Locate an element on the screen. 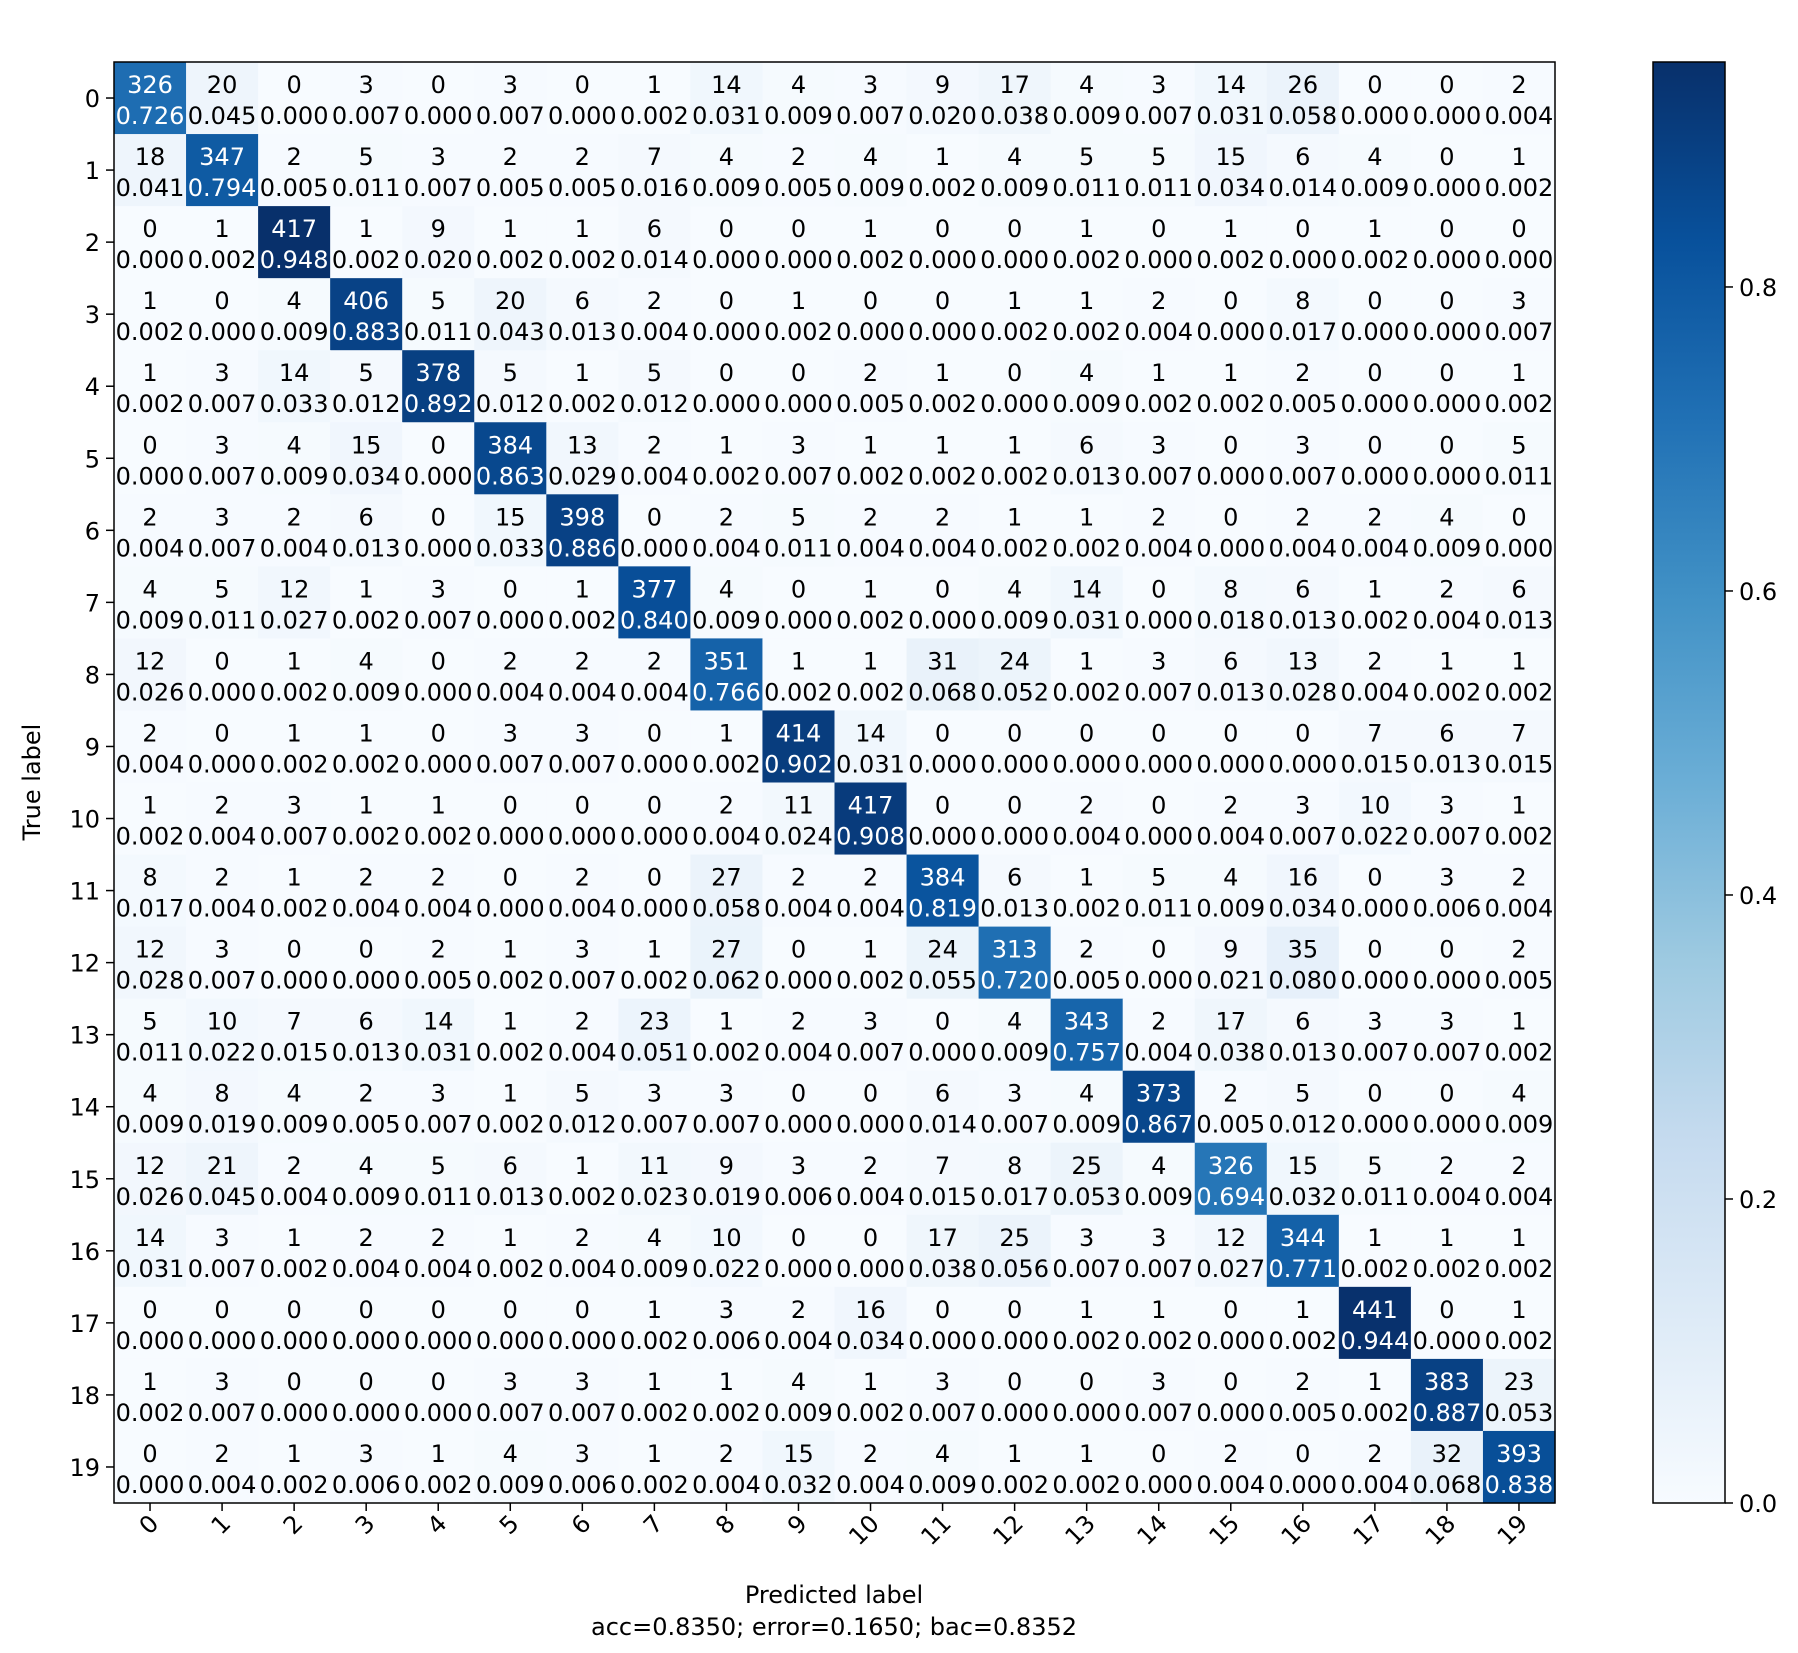 This screenshot has height=1653, width=1798. cell-ratio-label: 0.017 is located at coordinates (1014, 1197).